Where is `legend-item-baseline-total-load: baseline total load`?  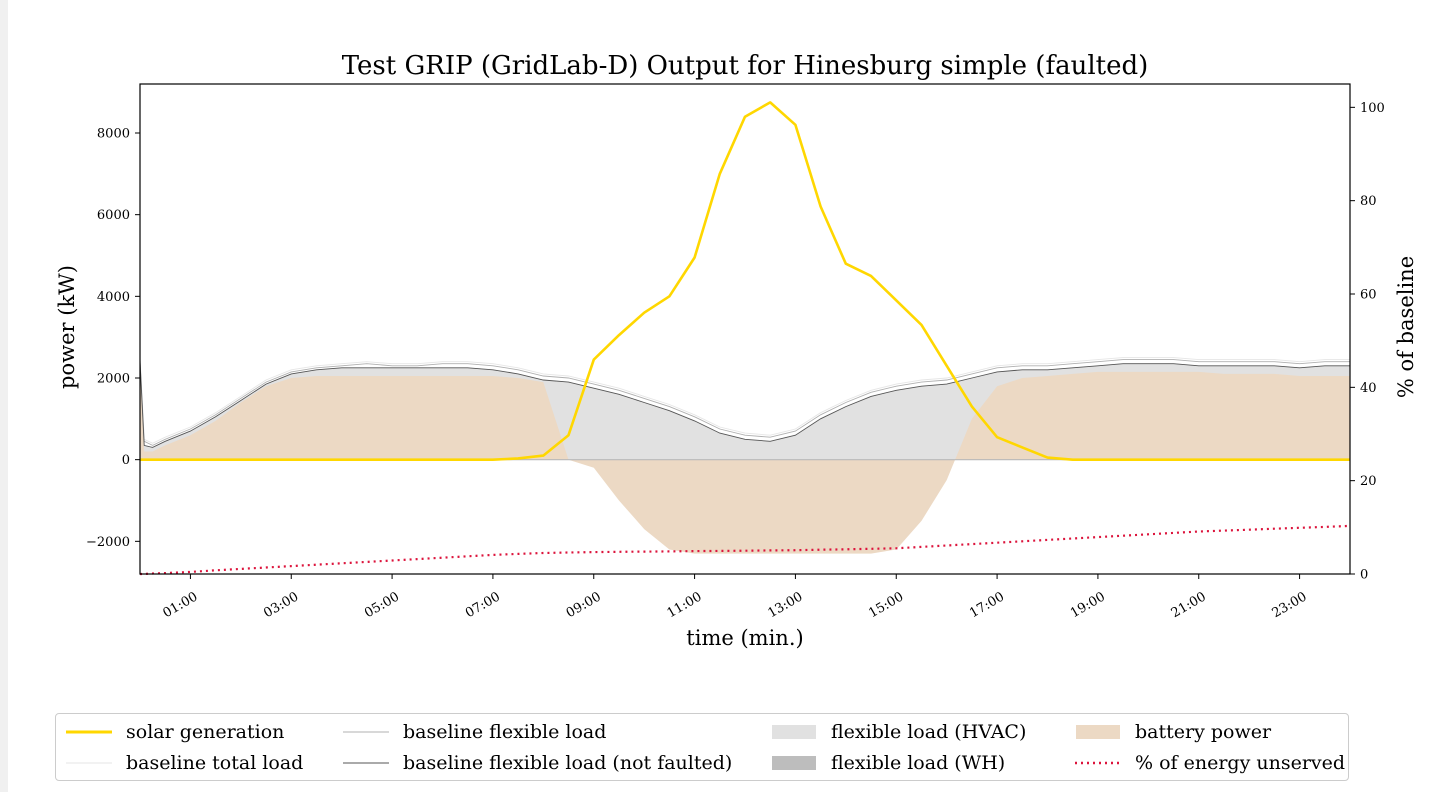 legend-item-baseline-total-load: baseline total load is located at coordinates (183, 763).